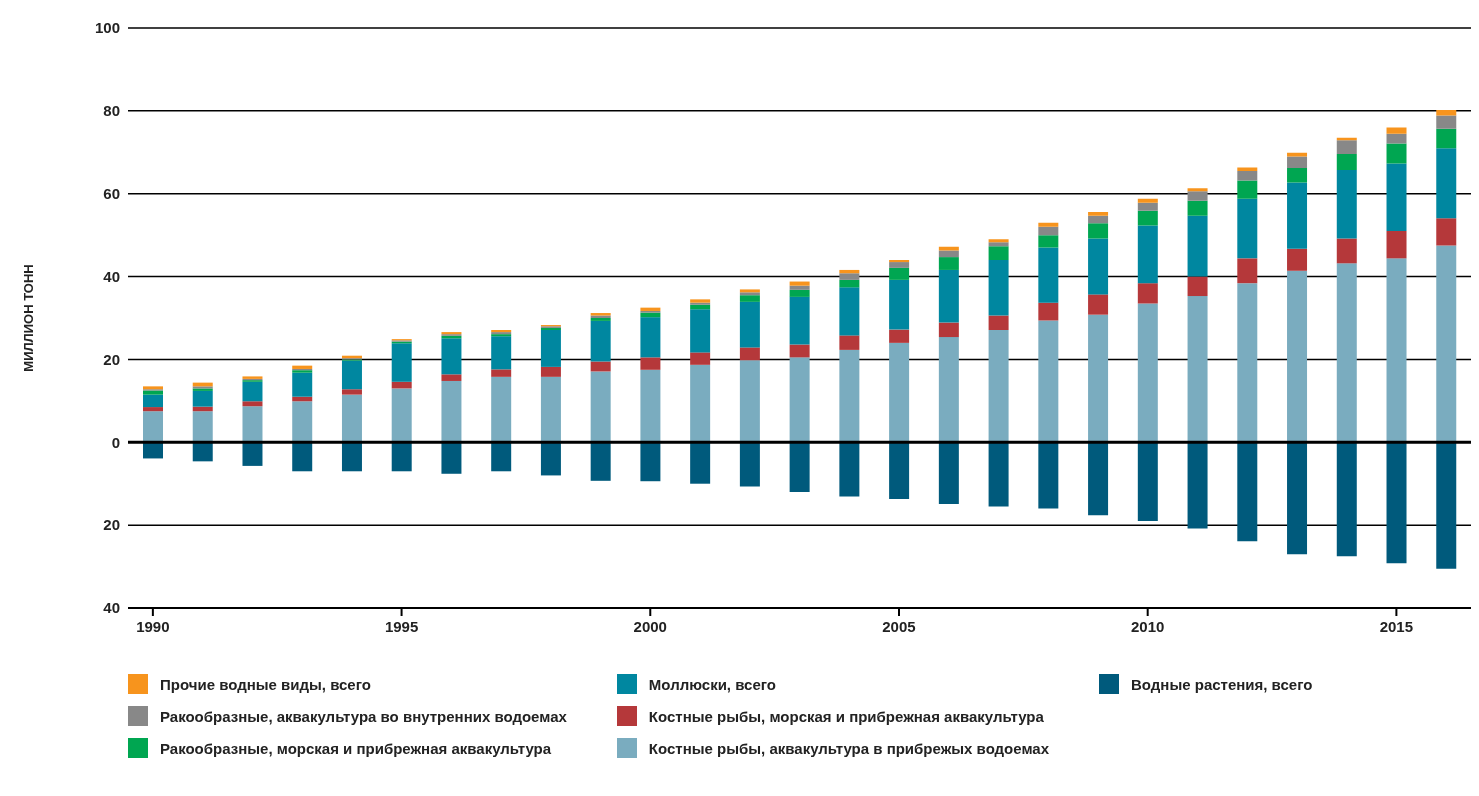  What do you see at coordinates (107, 28) in the screenshot?
I see `y-tick-label: 100` at bounding box center [107, 28].